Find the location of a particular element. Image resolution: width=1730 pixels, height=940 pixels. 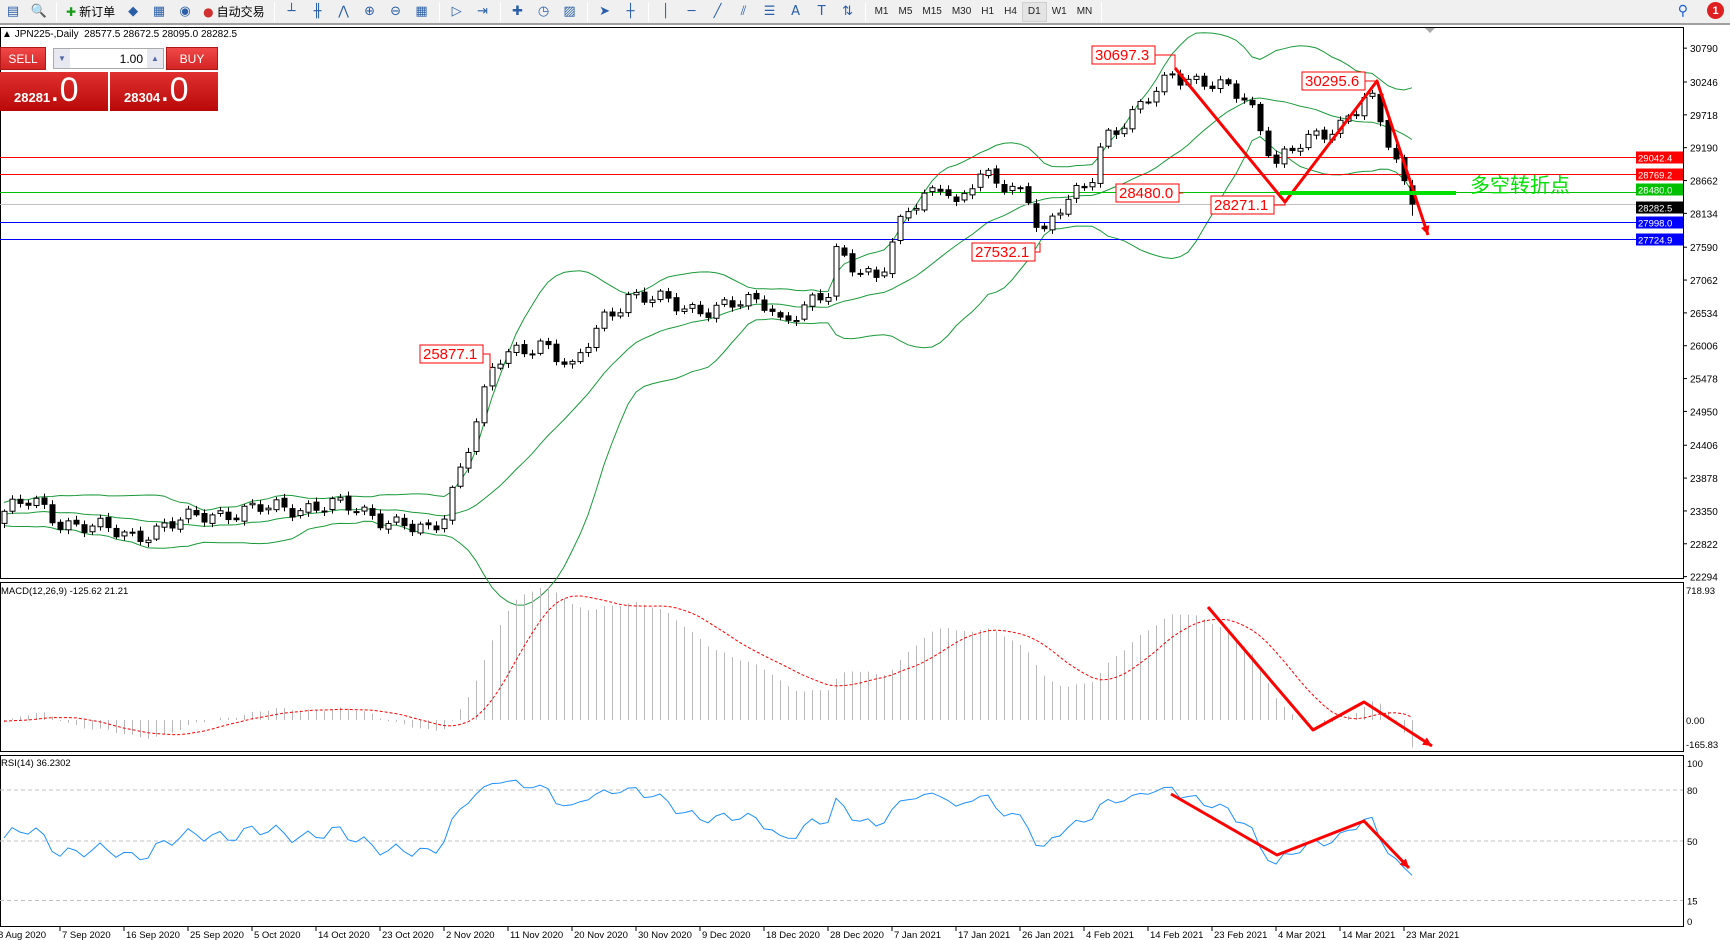

chart-window-icon: ▤ is located at coordinates (13, 11).